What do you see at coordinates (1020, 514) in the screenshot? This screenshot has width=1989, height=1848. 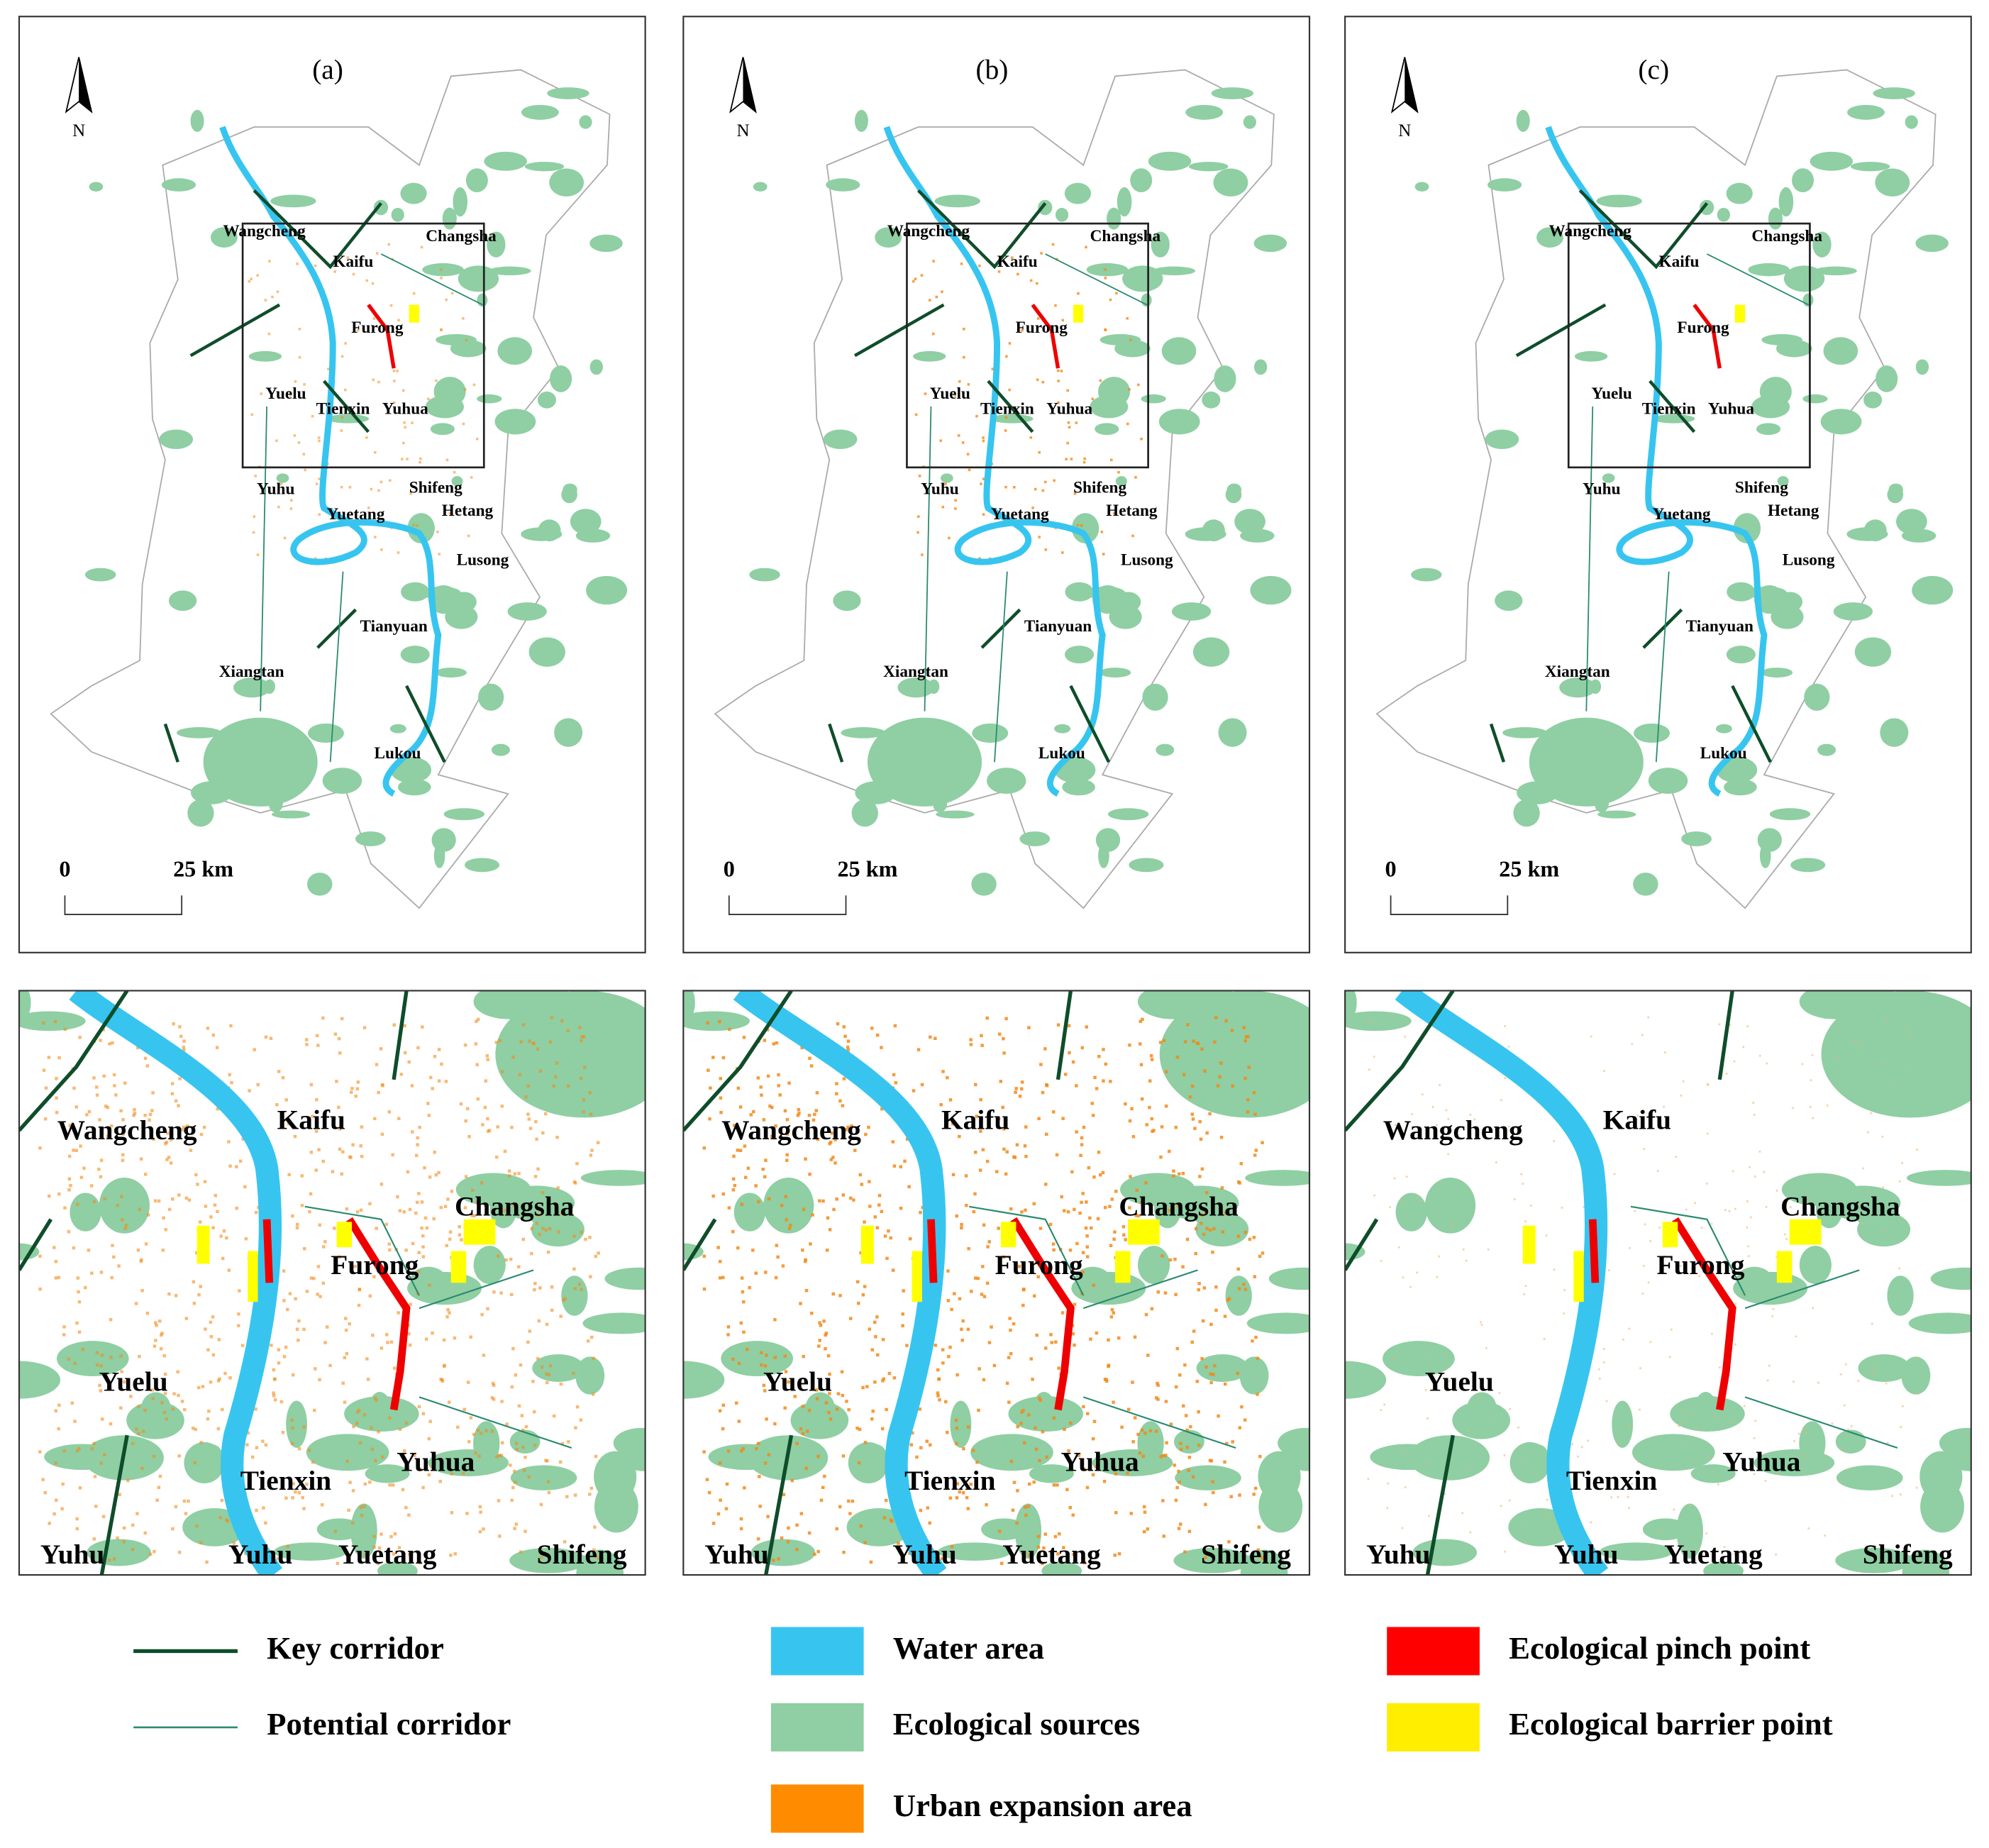 I see `place-label: Yuetang` at bounding box center [1020, 514].